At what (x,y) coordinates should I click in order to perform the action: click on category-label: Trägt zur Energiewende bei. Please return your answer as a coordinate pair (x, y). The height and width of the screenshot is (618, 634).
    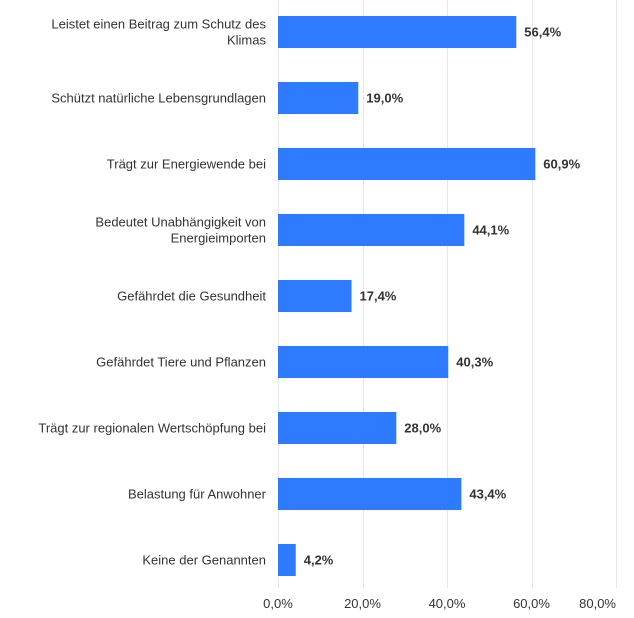
    Looking at the image, I should click on (186, 164).